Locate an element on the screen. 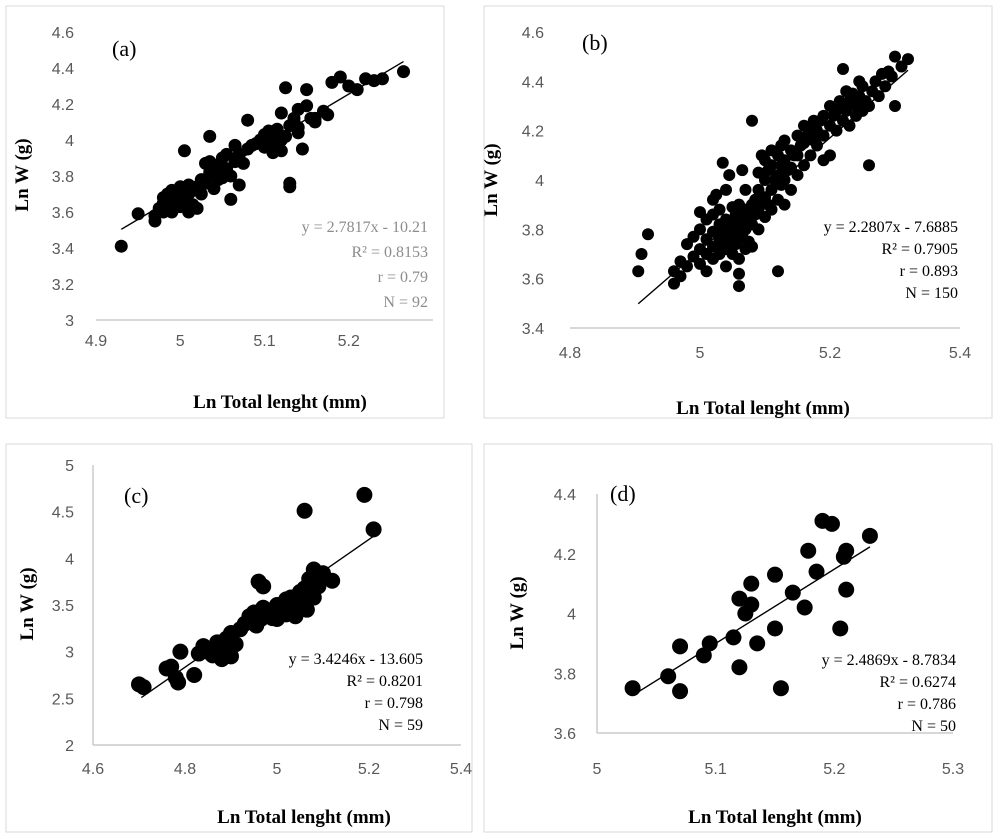 This screenshot has height=839, width=1000. x-tick-label: 4.8 is located at coordinates (570, 353).